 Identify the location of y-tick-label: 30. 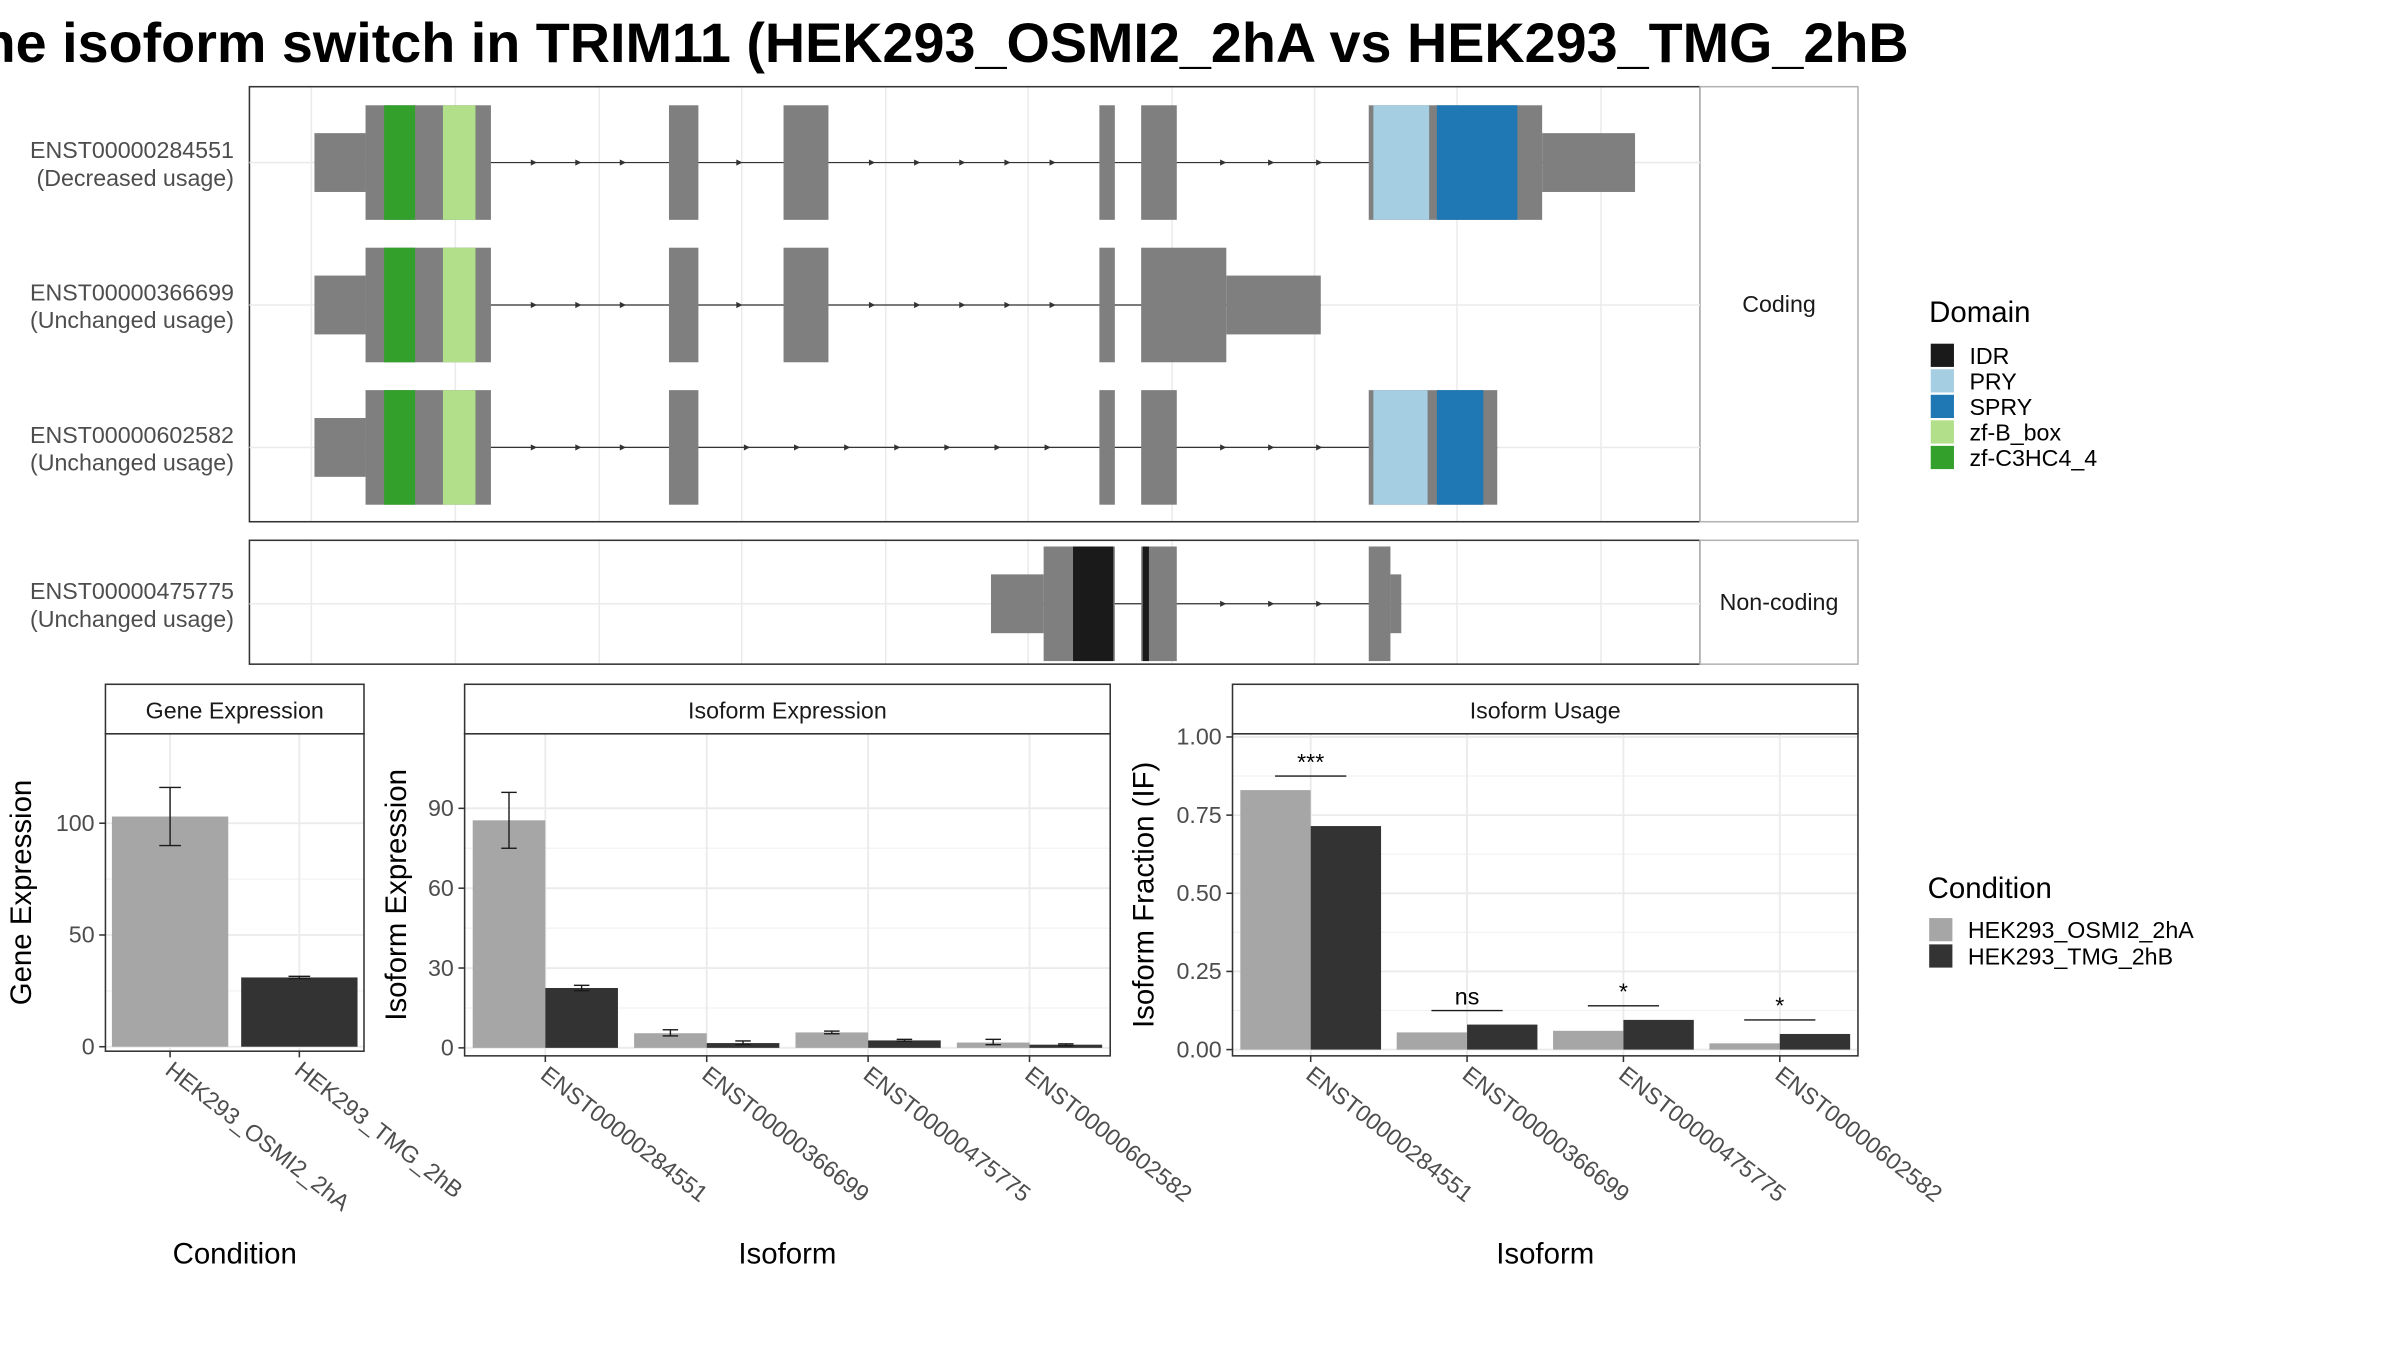
(441, 968).